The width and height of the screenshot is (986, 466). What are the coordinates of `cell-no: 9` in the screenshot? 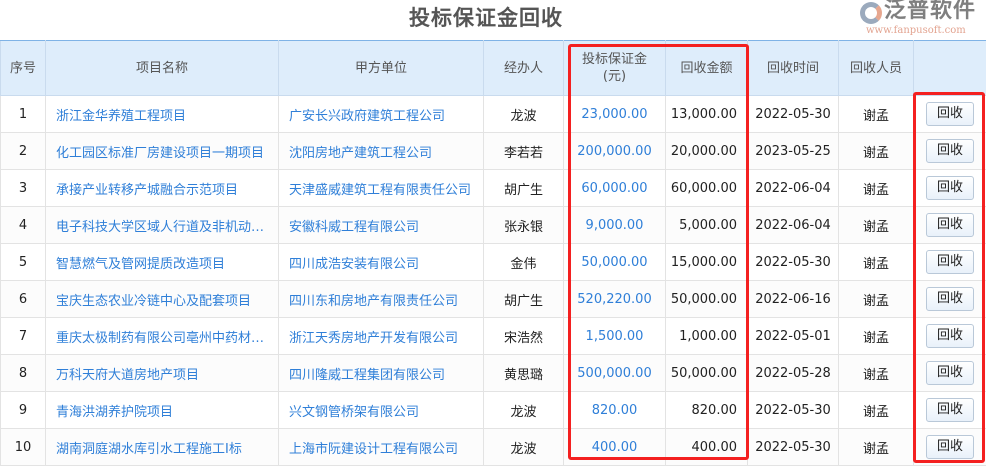 It's located at (23, 410).